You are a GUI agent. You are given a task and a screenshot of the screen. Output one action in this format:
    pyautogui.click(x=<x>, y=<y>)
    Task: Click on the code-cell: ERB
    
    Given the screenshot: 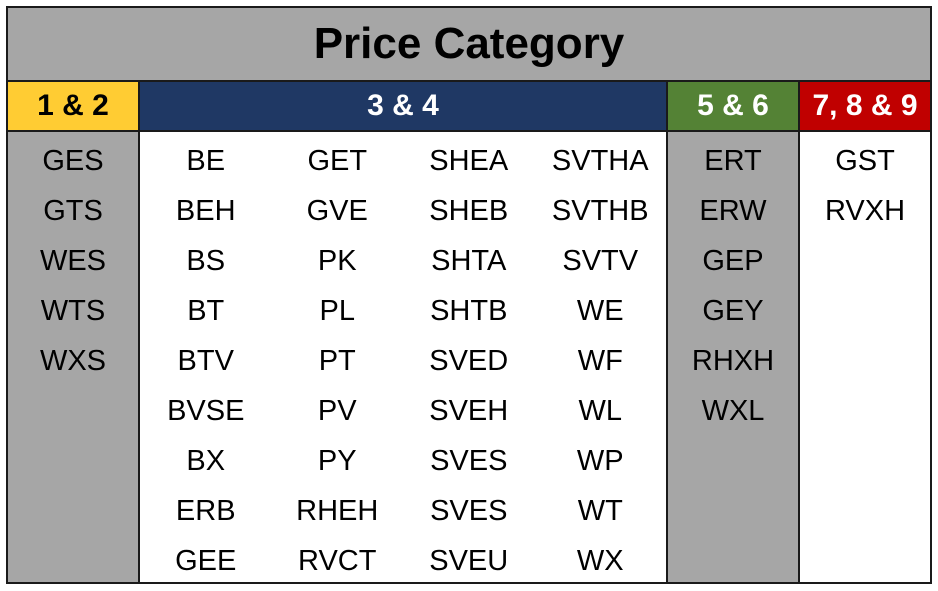 What is the action you would take?
    pyautogui.click(x=205, y=511)
    